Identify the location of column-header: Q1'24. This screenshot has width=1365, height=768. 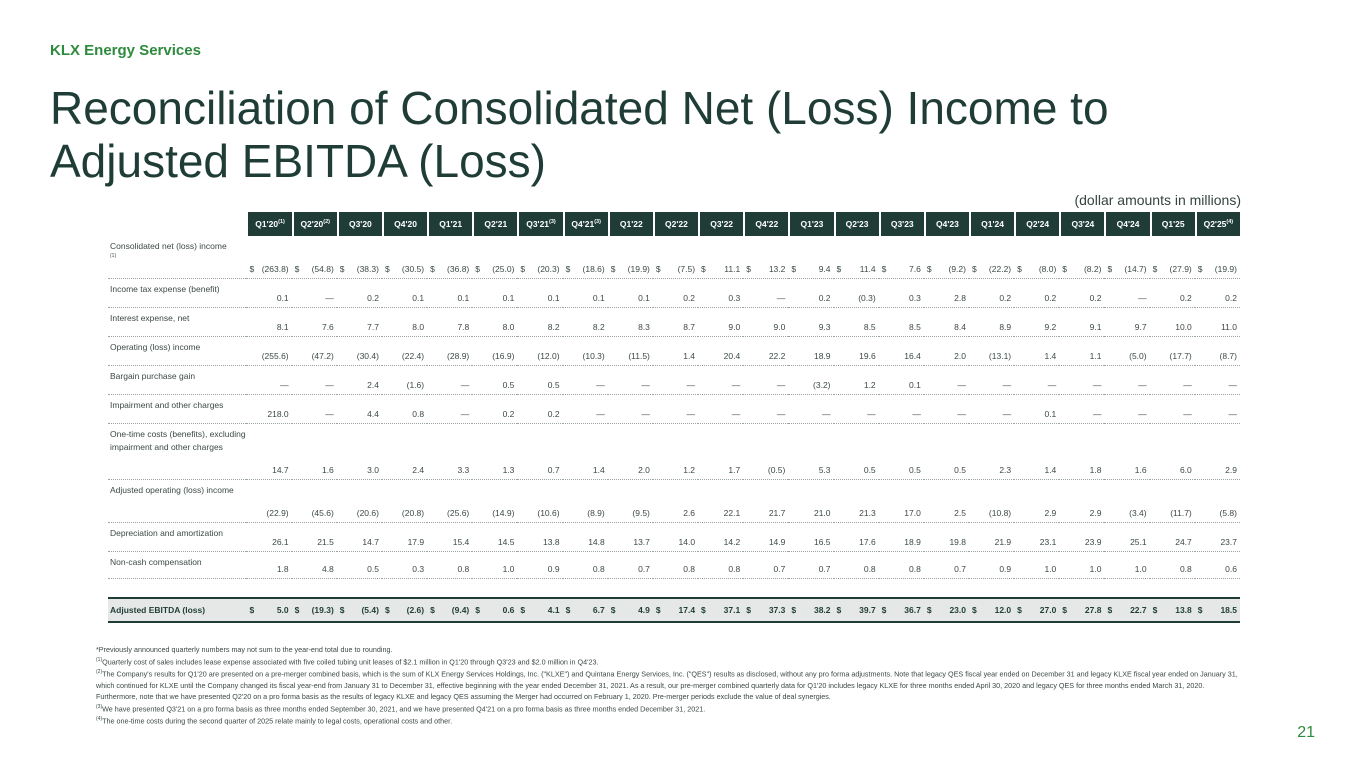
(991, 224).